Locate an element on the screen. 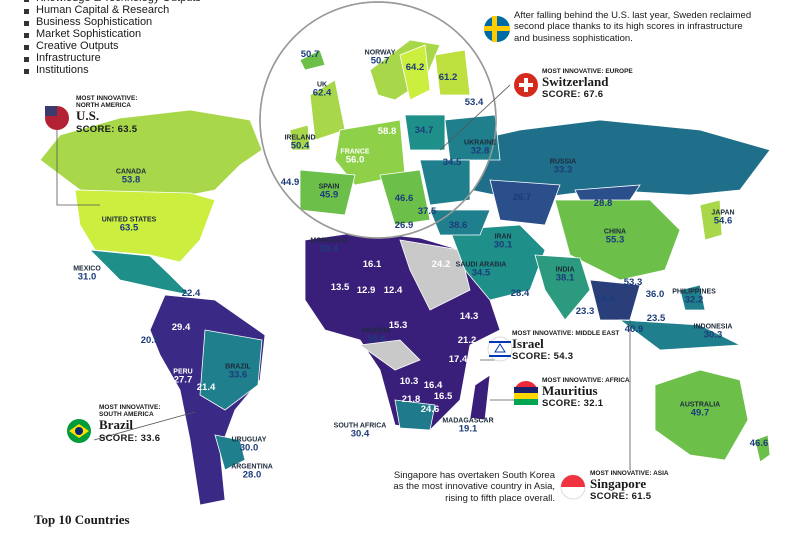 The image size is (802, 533). country-name: CANADA is located at coordinates (131, 172).